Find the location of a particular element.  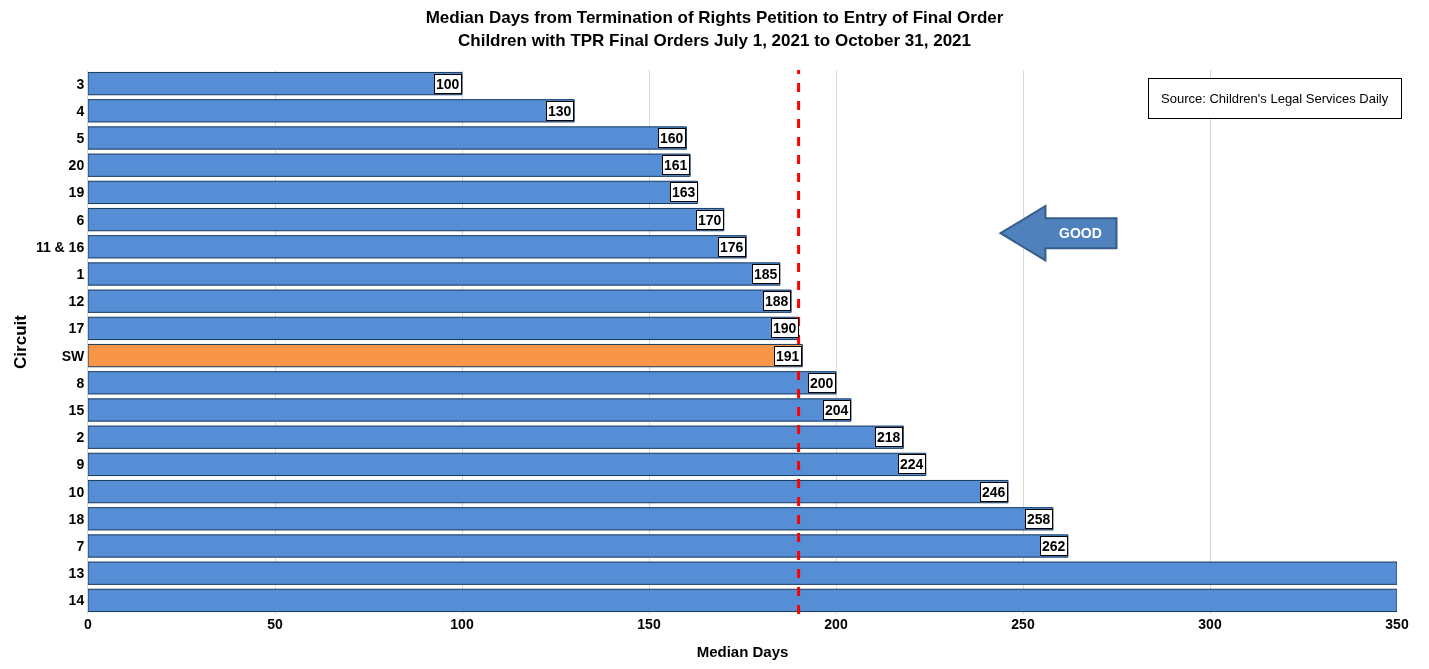

y-tick-label: 6 is located at coordinates (80, 219).